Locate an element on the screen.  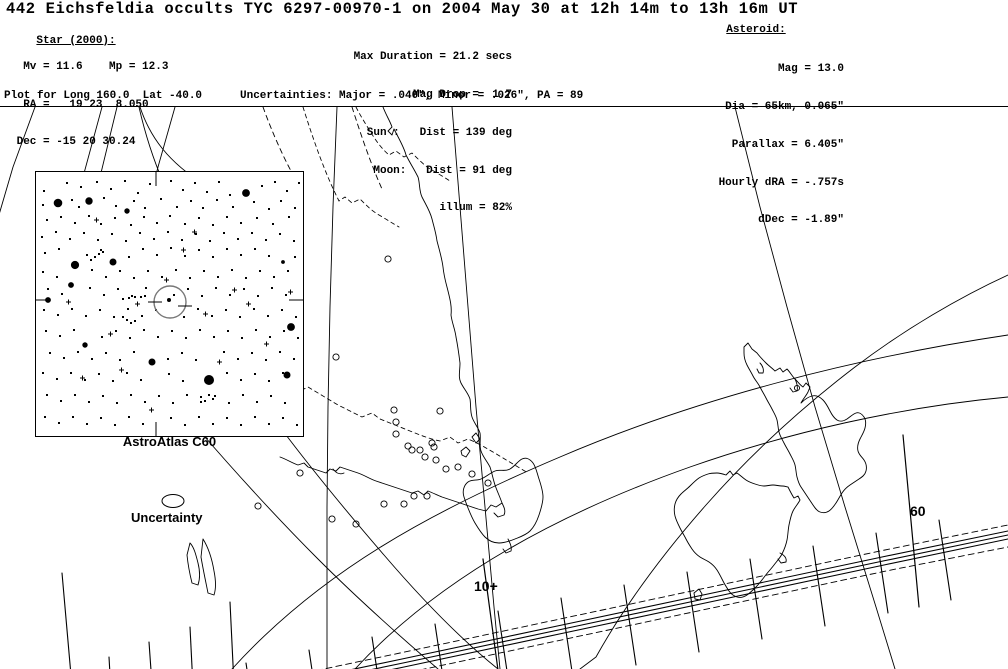
terminator-ticks is located at coordinates (147, 620).